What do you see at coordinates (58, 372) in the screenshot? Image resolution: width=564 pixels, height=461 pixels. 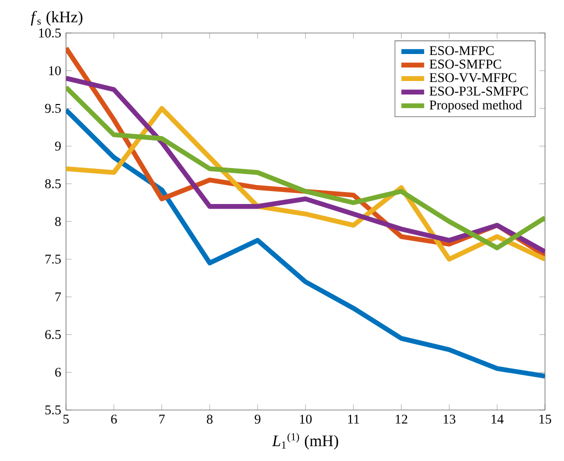 I see `y-tick-label: 6` at bounding box center [58, 372].